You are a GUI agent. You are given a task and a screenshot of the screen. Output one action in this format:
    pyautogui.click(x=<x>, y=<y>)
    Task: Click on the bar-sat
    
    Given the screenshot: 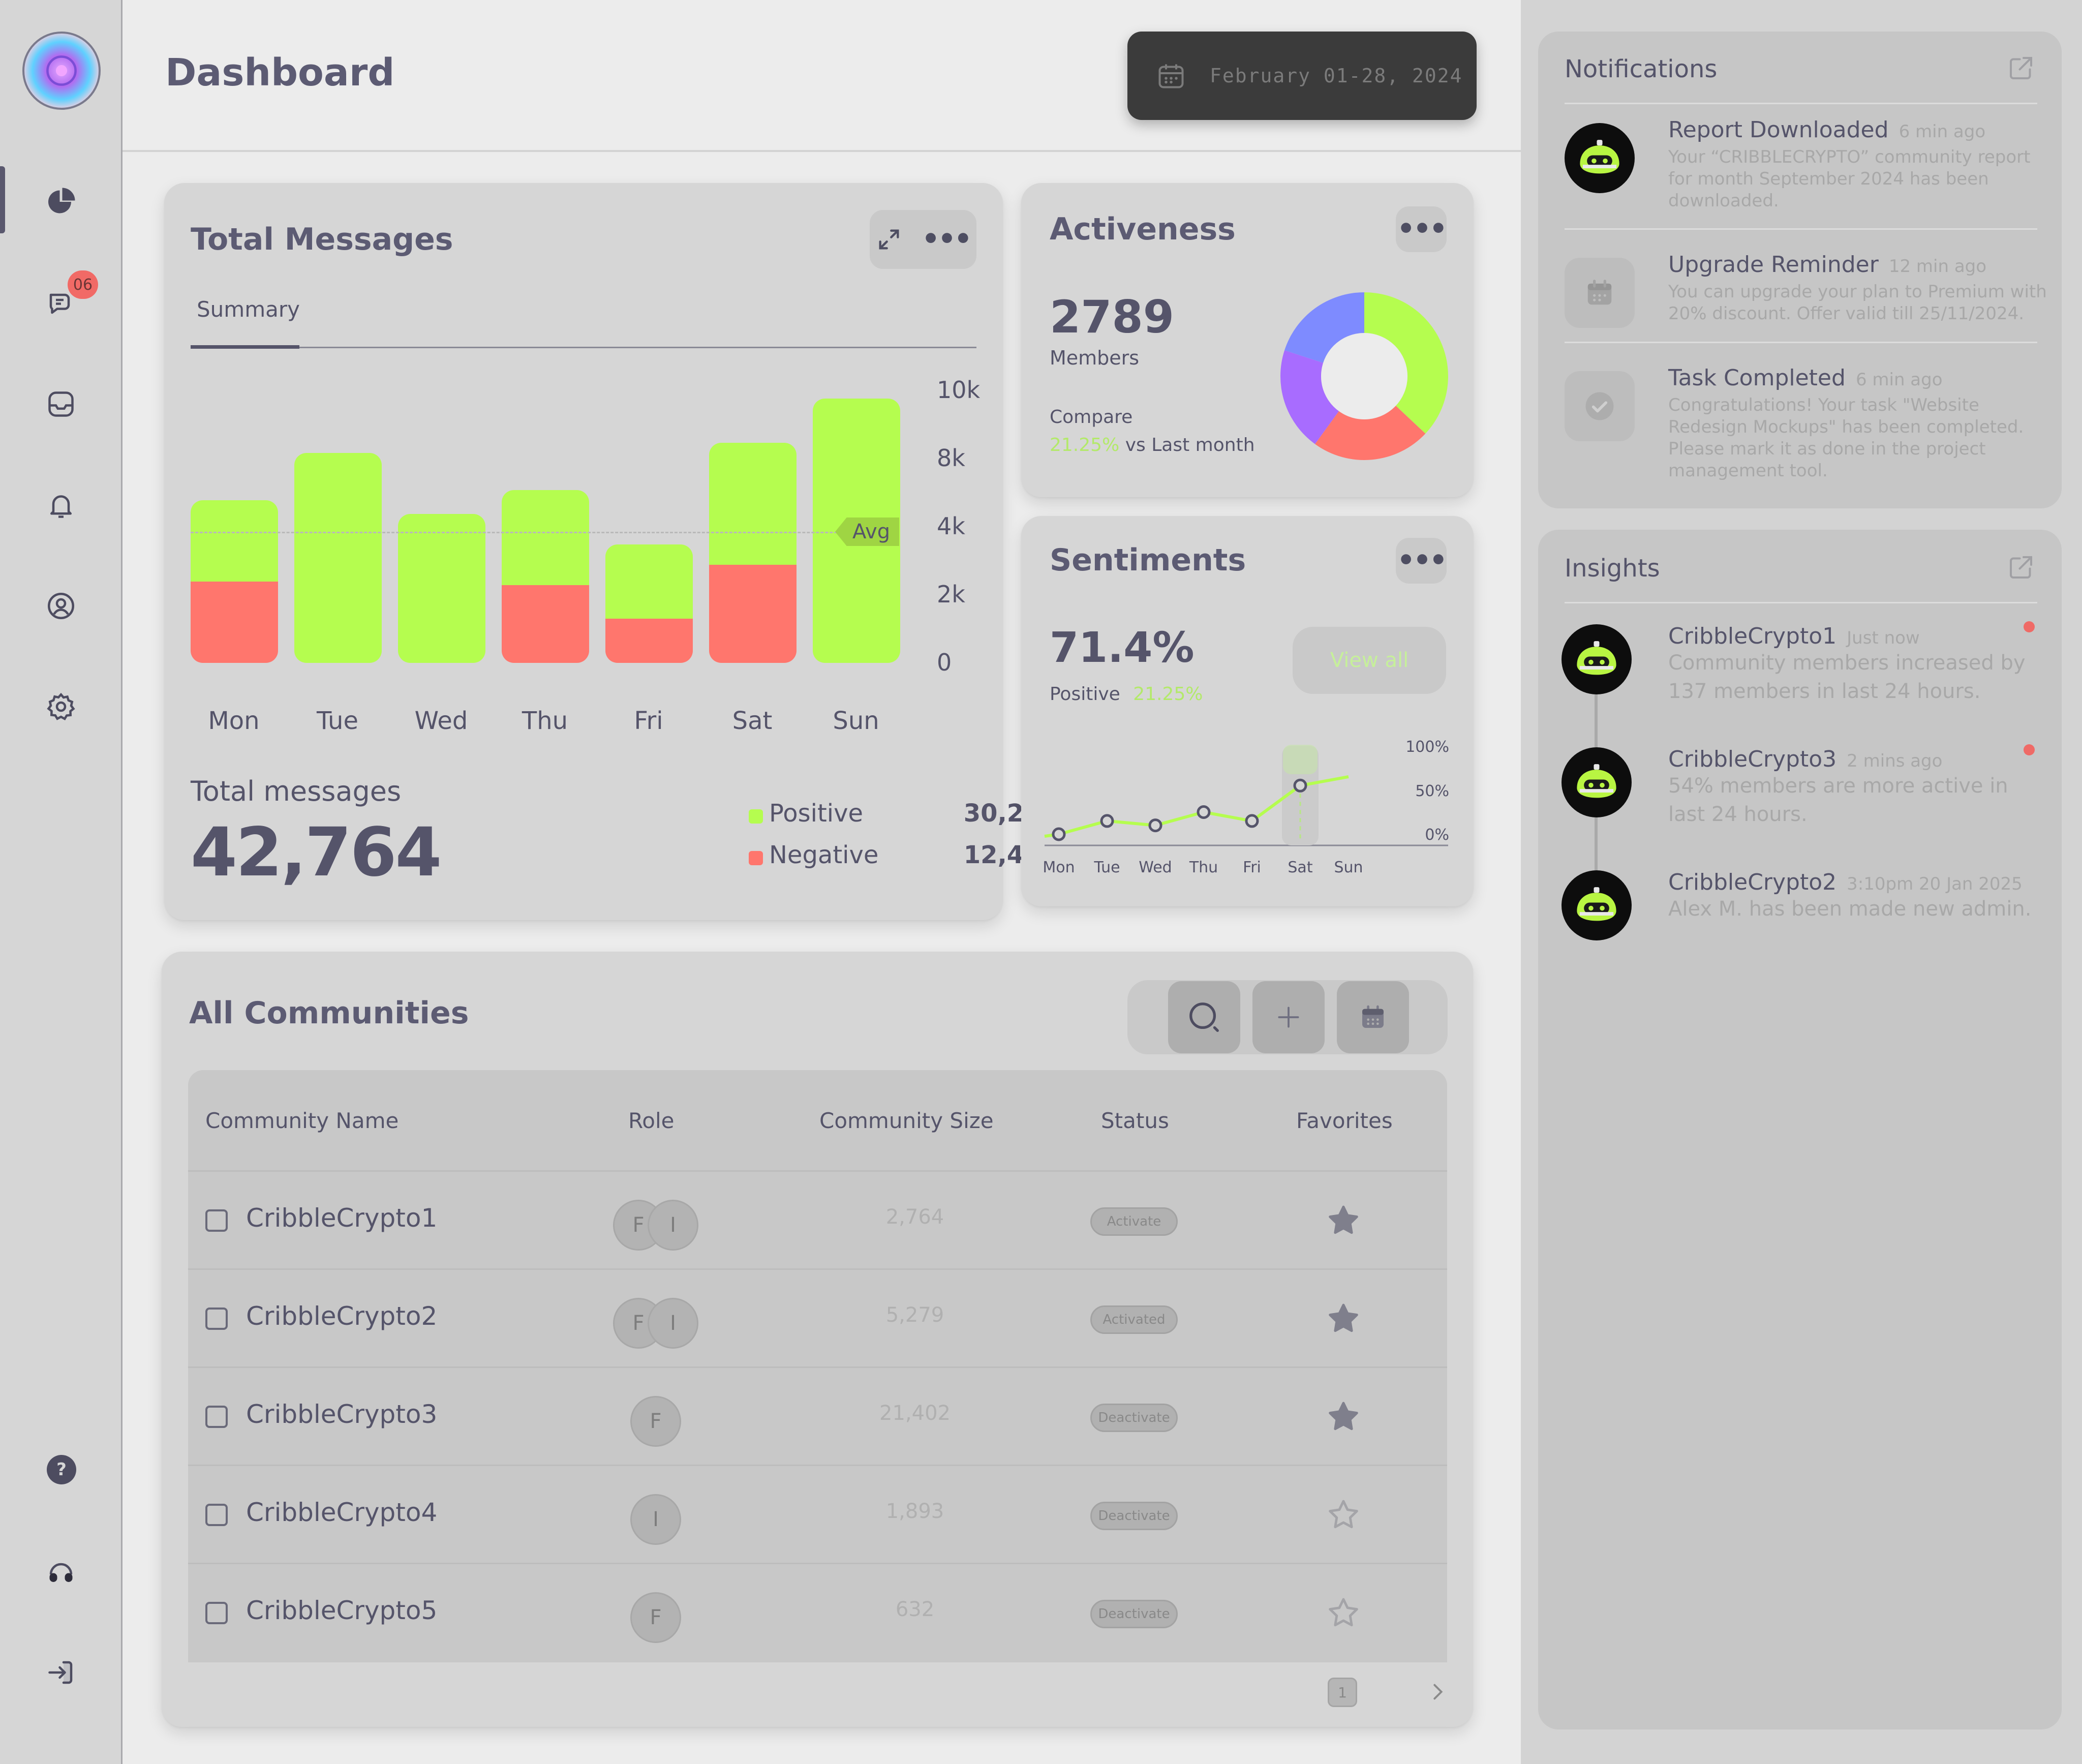 What is the action you would take?
    pyautogui.click(x=753, y=552)
    